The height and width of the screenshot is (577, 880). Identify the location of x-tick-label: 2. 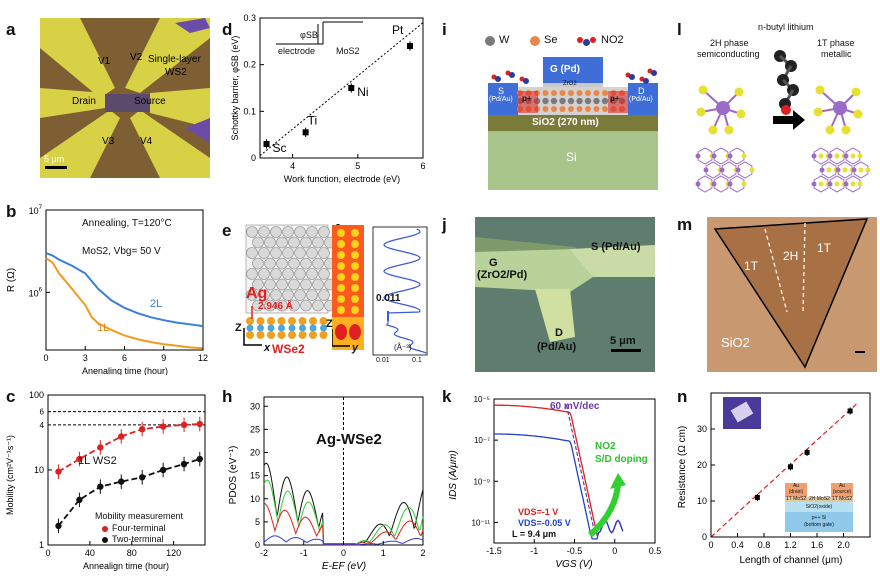
(422, 553).